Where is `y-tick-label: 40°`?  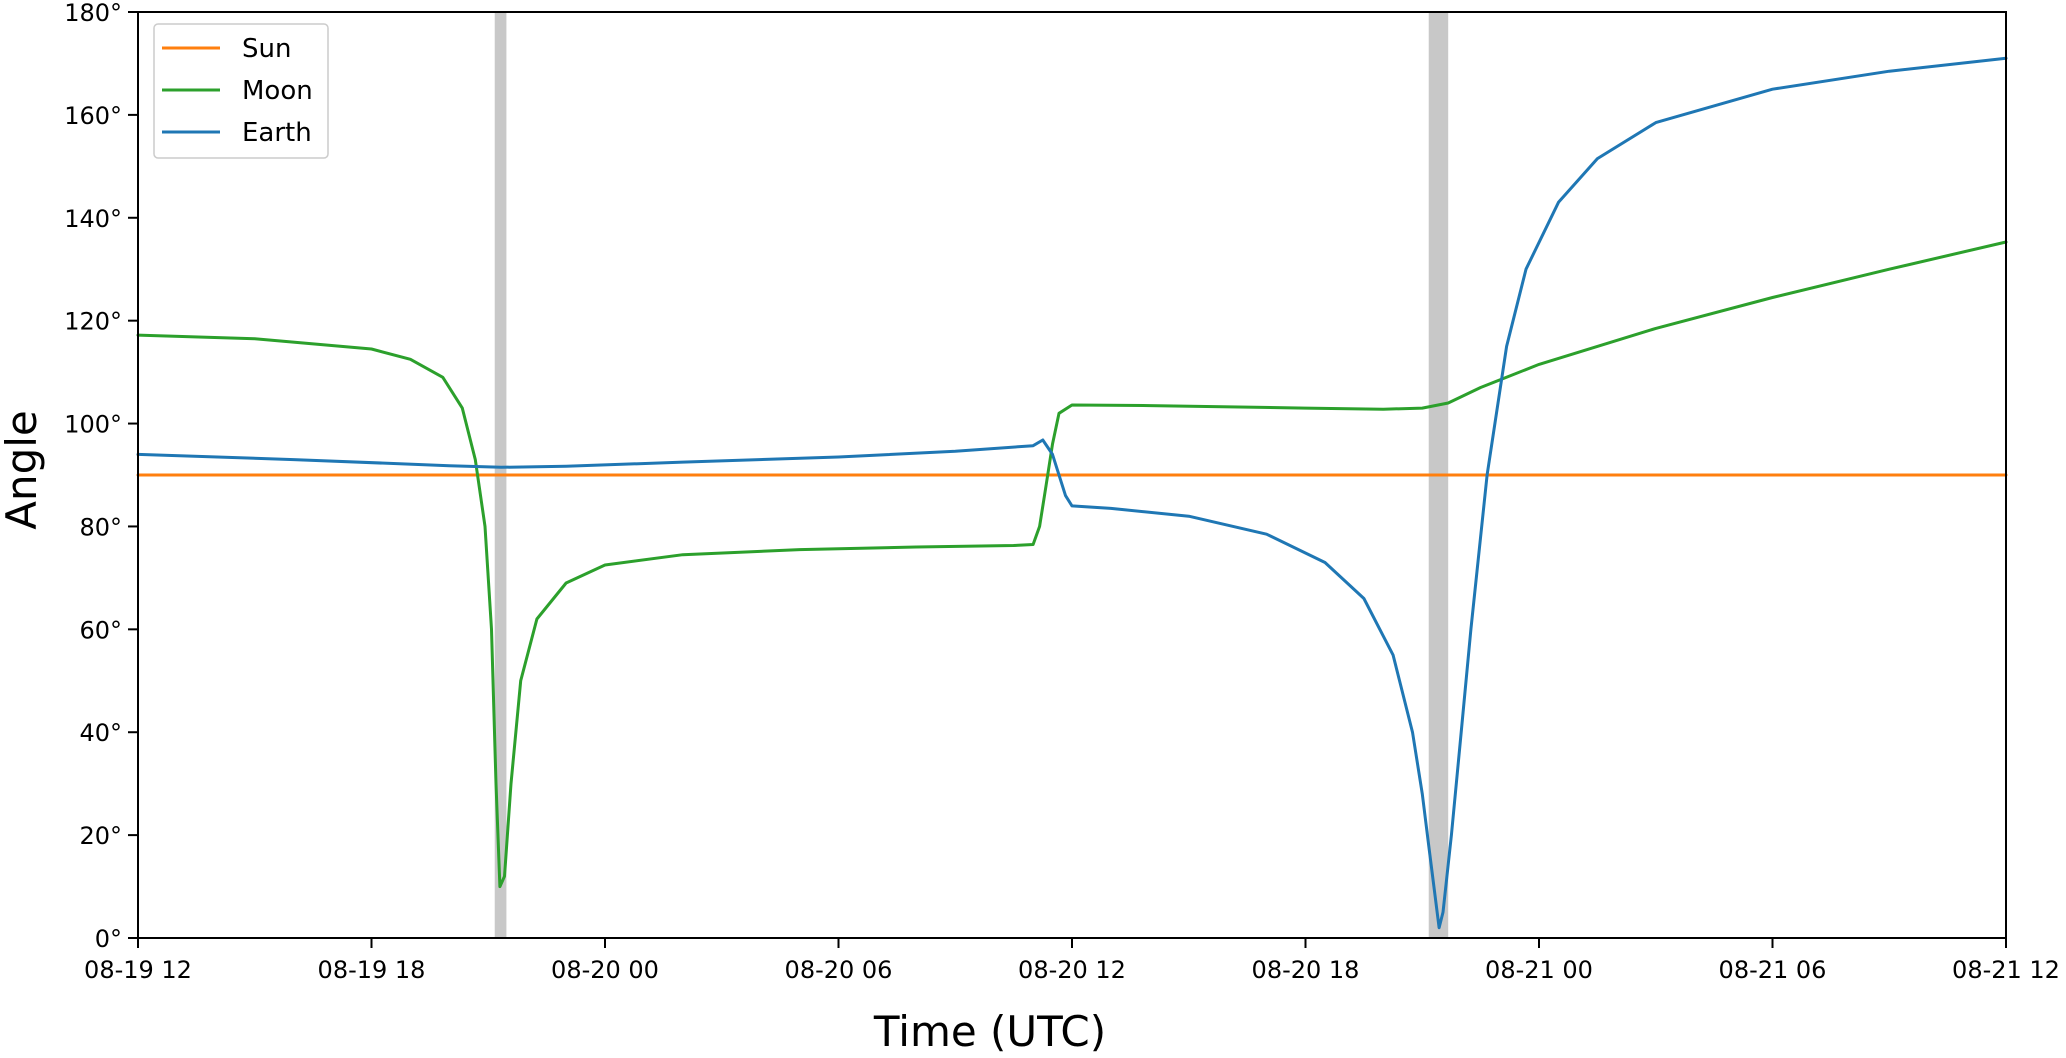
y-tick-label: 40° is located at coordinates (100, 733).